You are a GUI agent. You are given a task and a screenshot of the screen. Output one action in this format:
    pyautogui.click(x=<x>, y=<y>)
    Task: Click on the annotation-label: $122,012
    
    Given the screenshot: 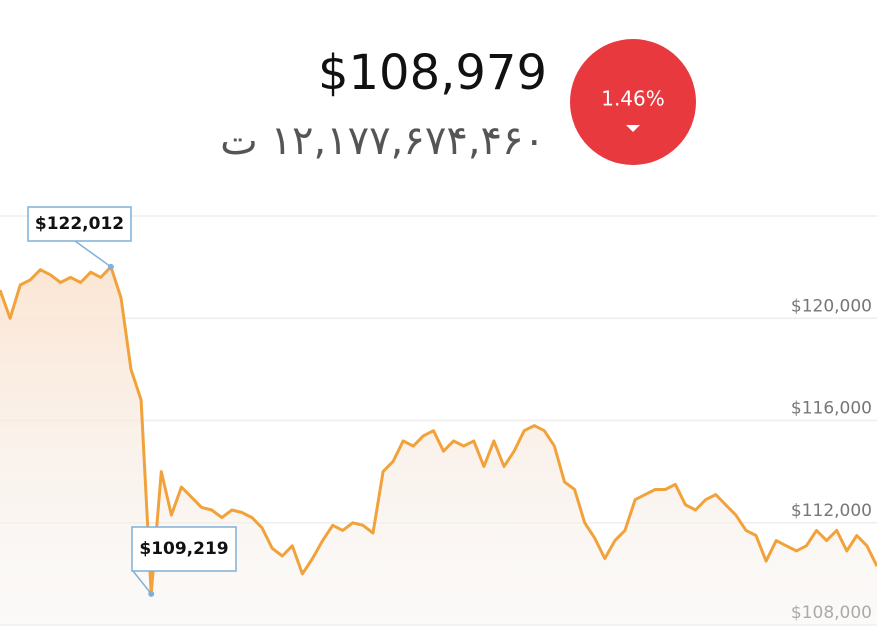 What is the action you would take?
    pyautogui.click(x=79, y=224)
    